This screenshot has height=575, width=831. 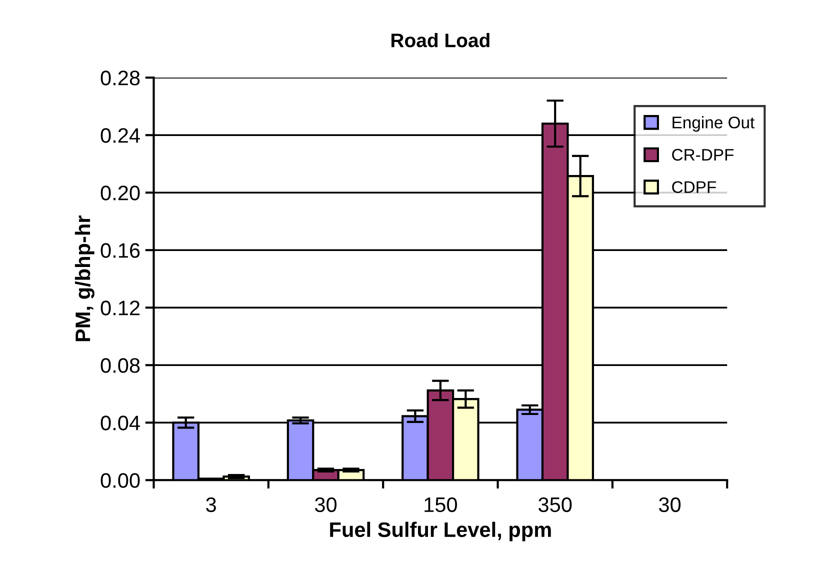 I want to click on x-tick-label: 150, so click(x=440, y=504).